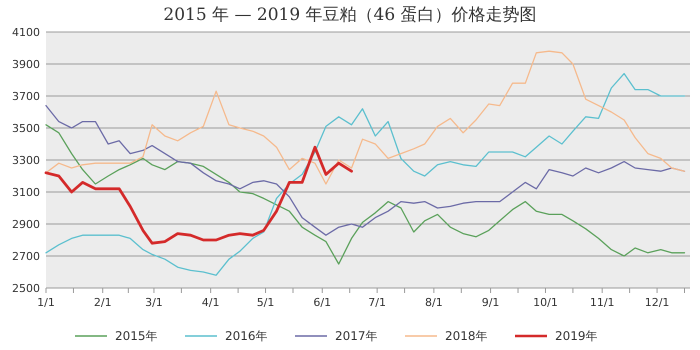 The width and height of the screenshot is (700, 350). What do you see at coordinates (434, 302) in the screenshot?
I see `x-tick-label: 8/1` at bounding box center [434, 302].